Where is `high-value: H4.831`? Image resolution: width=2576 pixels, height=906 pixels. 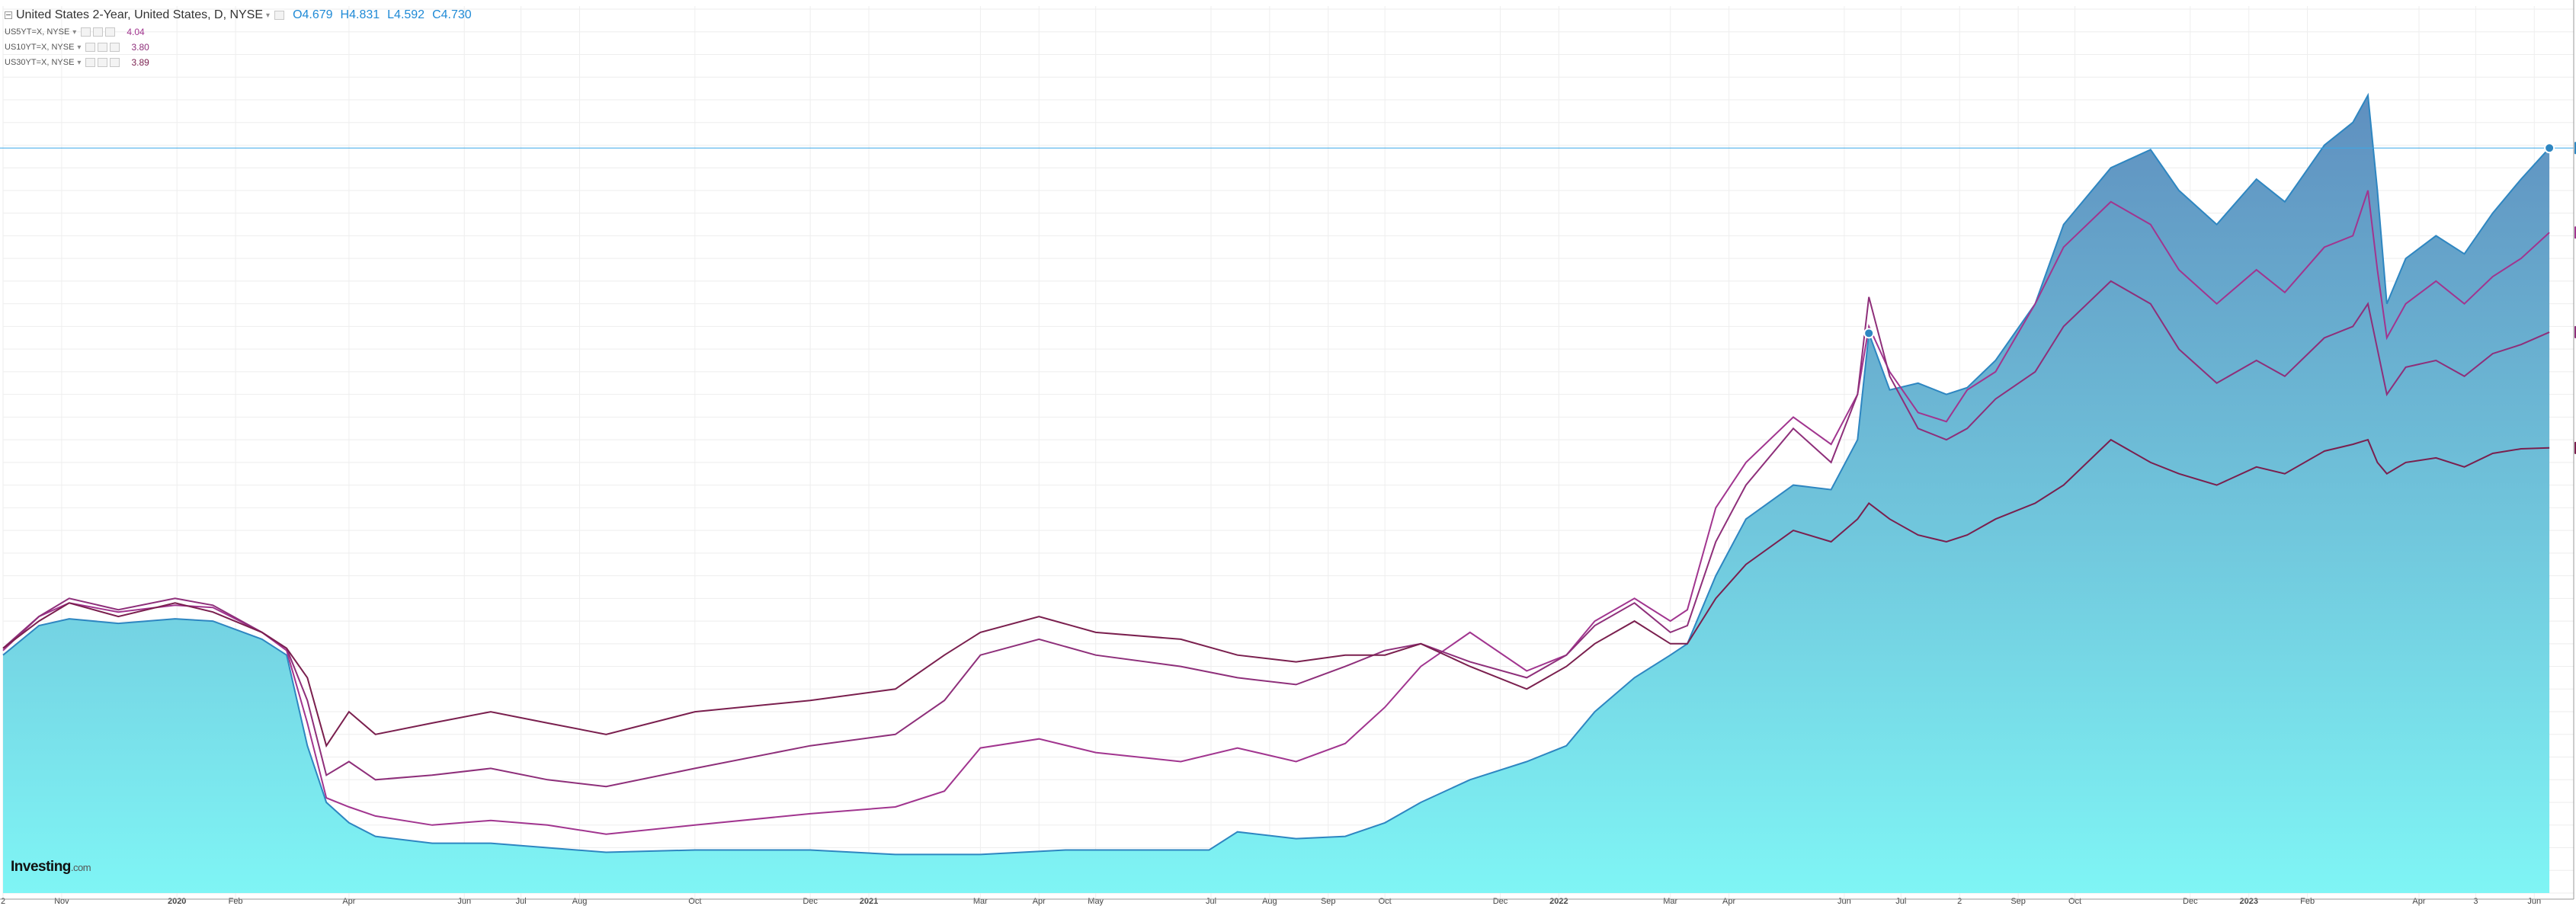
high-value: H4.831 is located at coordinates (360, 14).